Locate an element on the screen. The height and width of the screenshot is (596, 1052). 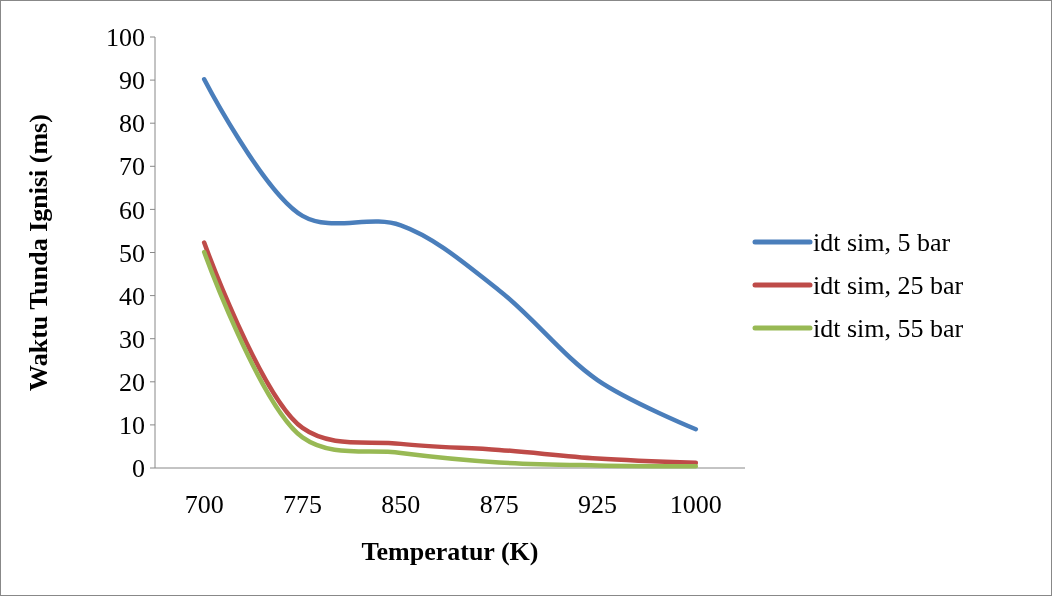
y-tick-label: 80 is located at coordinates (132, 124).